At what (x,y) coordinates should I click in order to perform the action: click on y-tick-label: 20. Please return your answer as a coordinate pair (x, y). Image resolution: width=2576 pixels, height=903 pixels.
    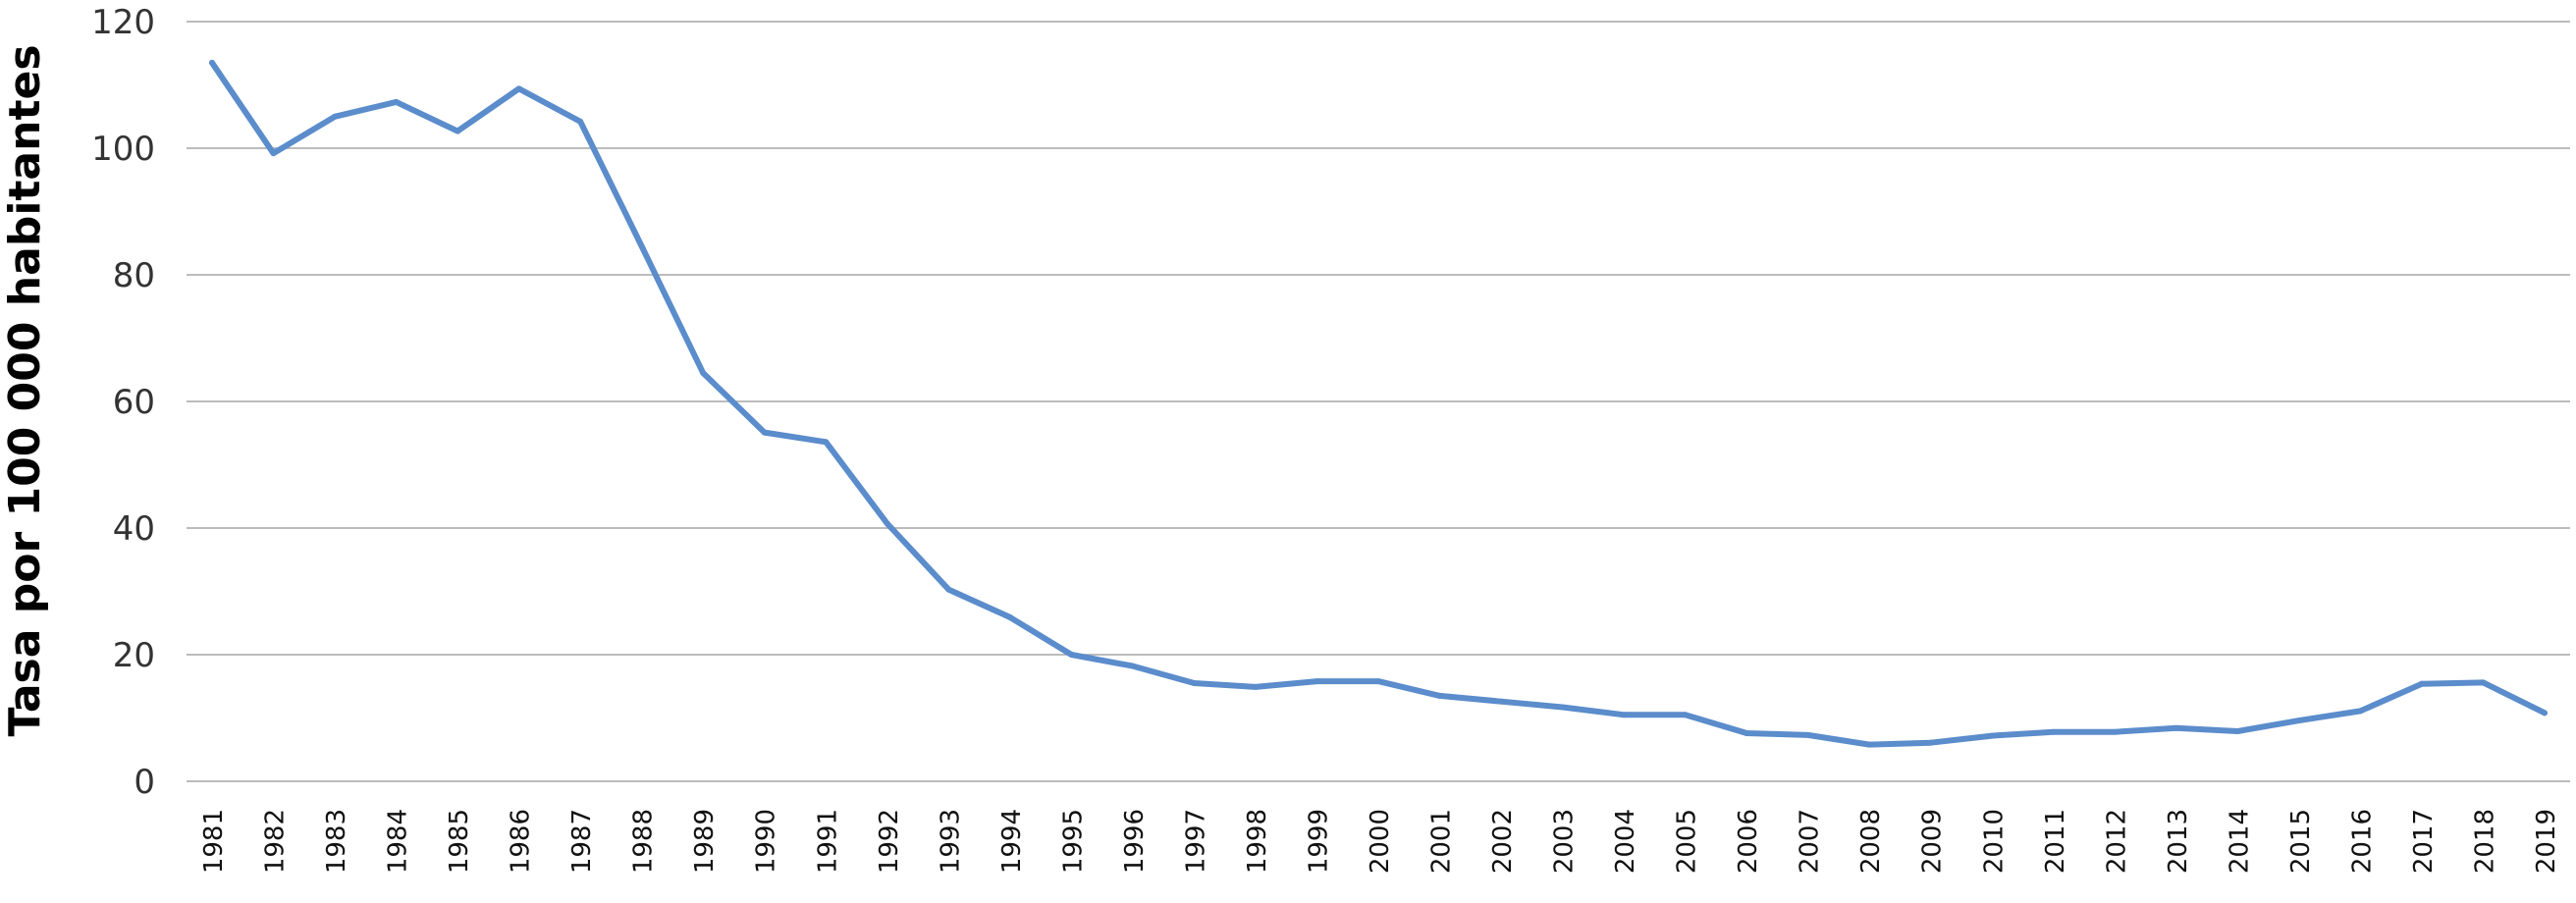
    Looking at the image, I should click on (134, 655).